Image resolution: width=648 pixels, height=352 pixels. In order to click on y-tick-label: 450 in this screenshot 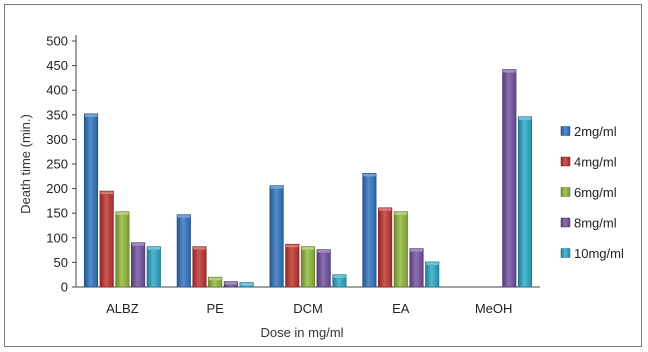, I will do `click(57, 65)`.